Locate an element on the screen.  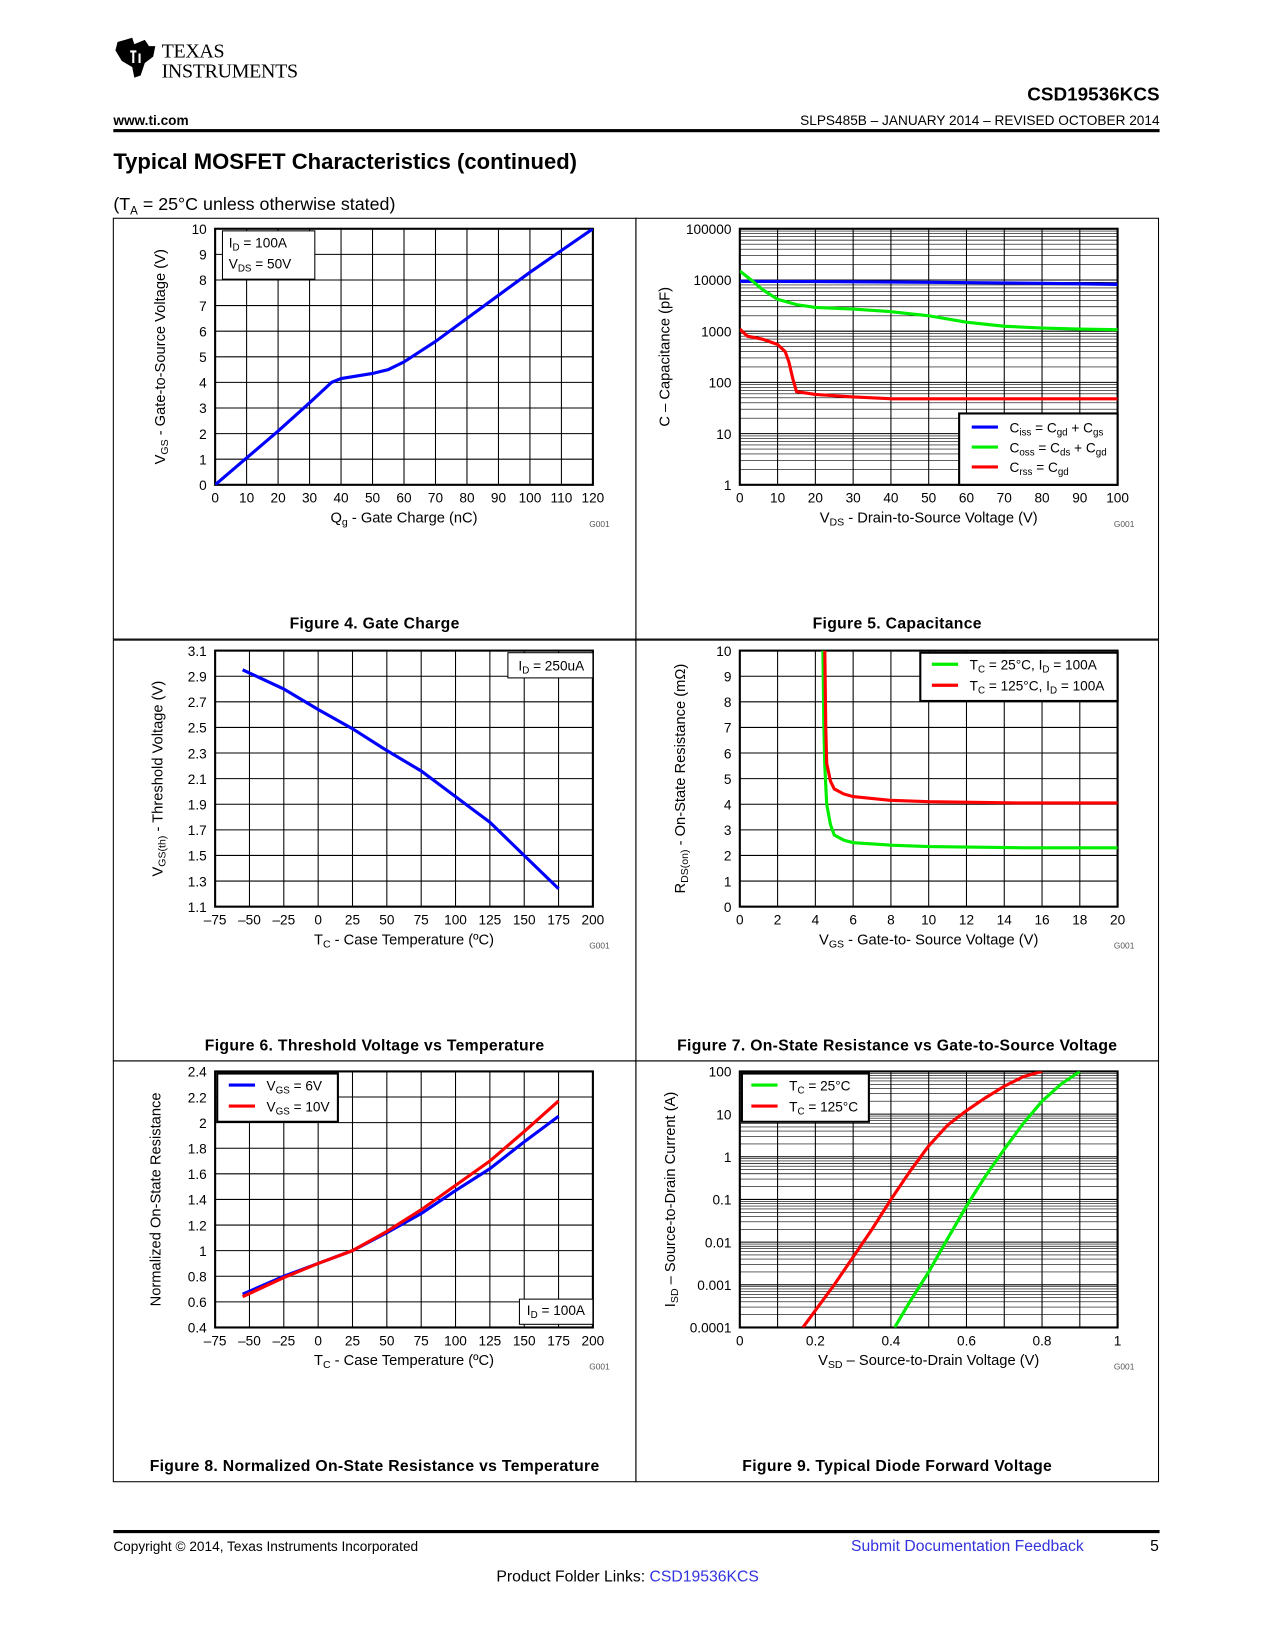
x-tick-label: 120 is located at coordinates (593, 498).